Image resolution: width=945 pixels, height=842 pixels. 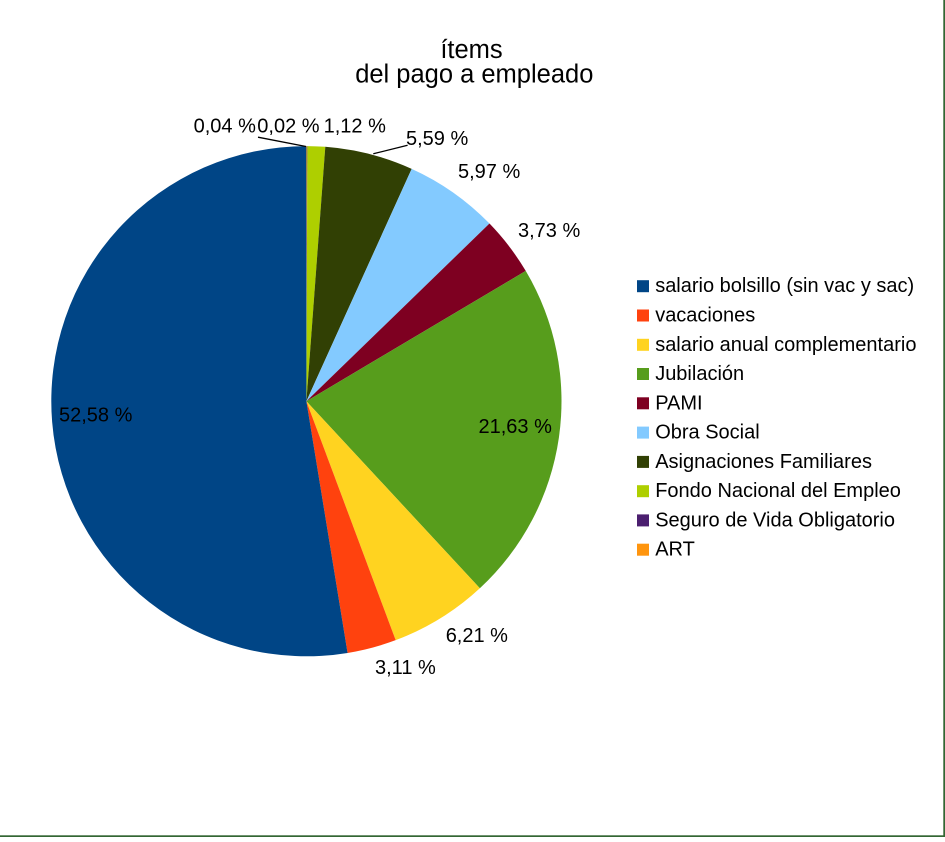 I want to click on svg-text: Fondo Nacional del Empleo, so click(x=778, y=491).